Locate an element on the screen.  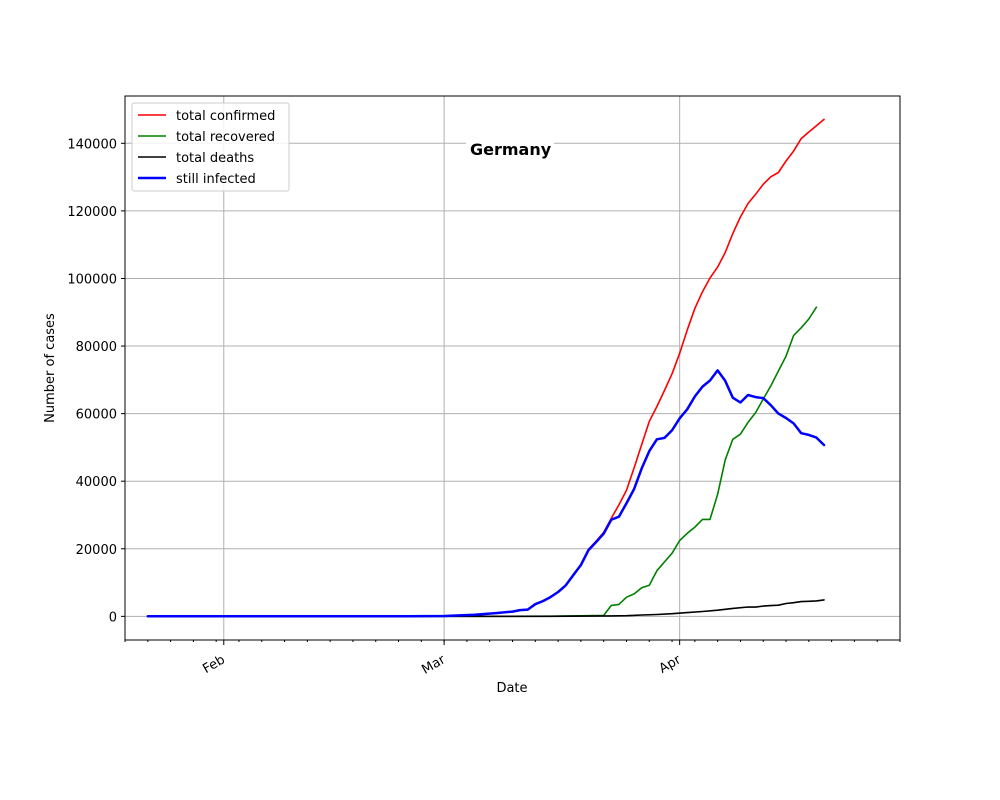
legend-label-total-recovered: total recovered is located at coordinates (225, 137).